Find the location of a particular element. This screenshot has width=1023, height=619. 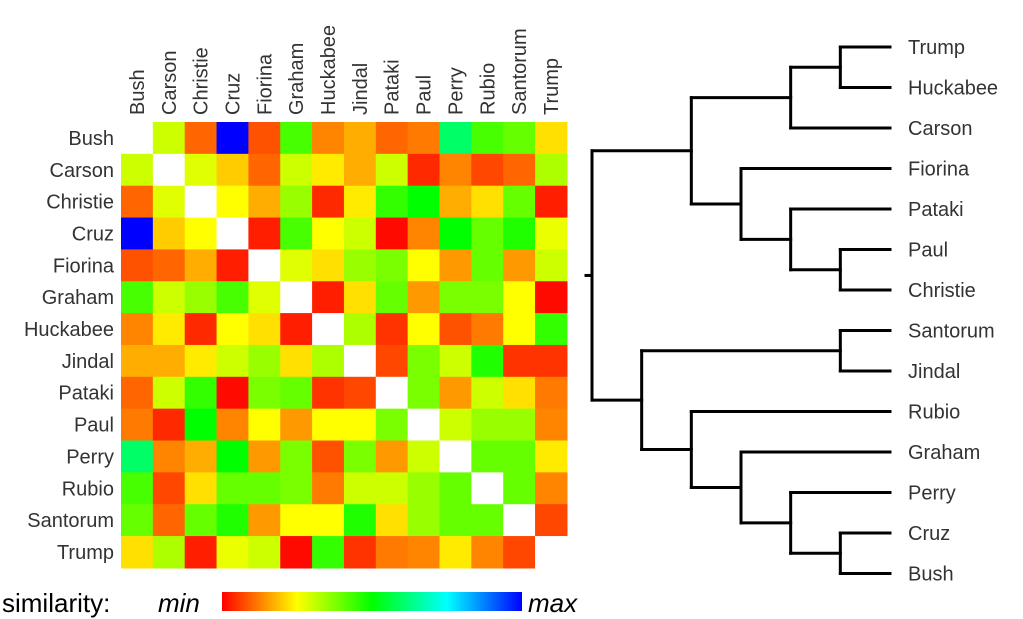

color-legend: similarity: min max is located at coordinates (290, 603).